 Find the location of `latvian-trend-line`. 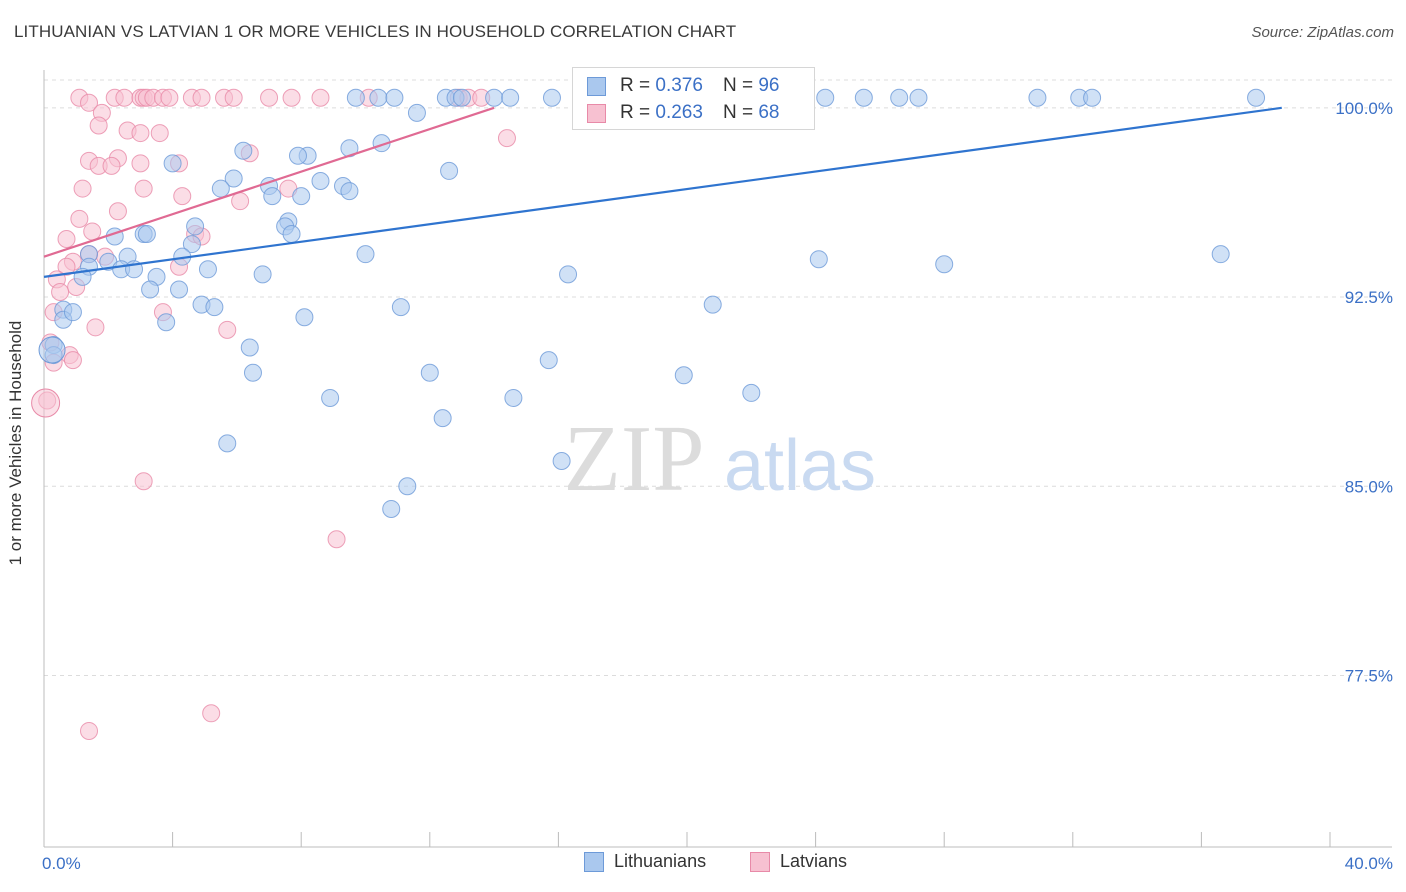

latvian-trend-line is located at coordinates (269, 182).